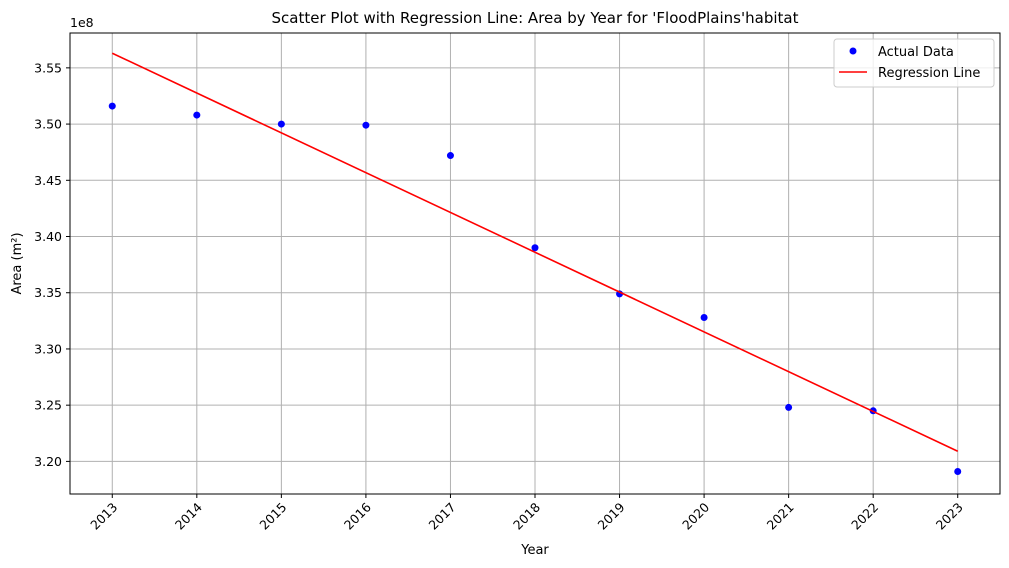 The width and height of the screenshot is (1009, 568). I want to click on y-tick-label: 3.45, so click(48, 180).